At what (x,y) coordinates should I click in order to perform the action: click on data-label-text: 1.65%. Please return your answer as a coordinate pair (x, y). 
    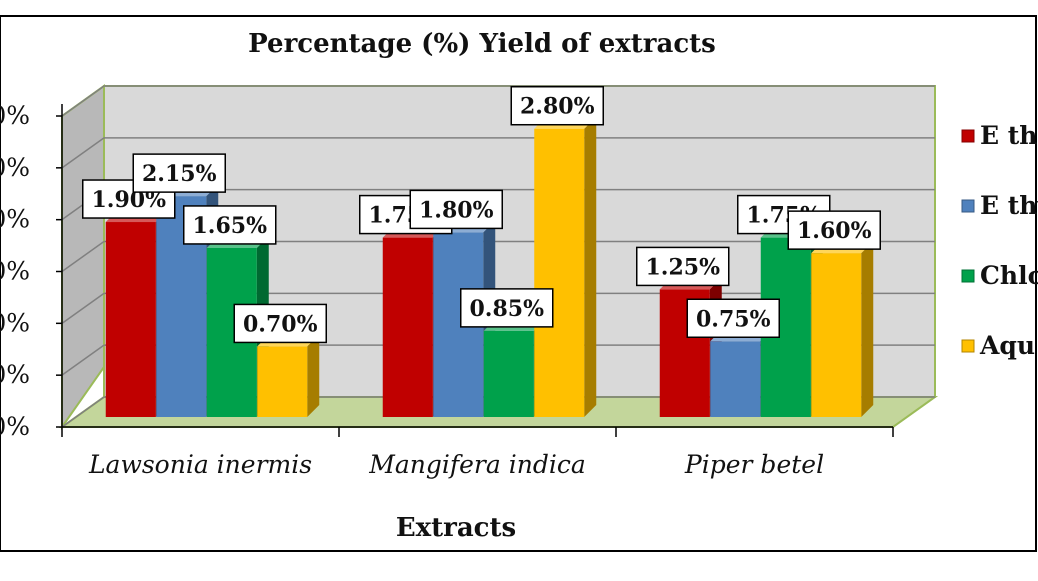
    Looking at the image, I should click on (230, 226).